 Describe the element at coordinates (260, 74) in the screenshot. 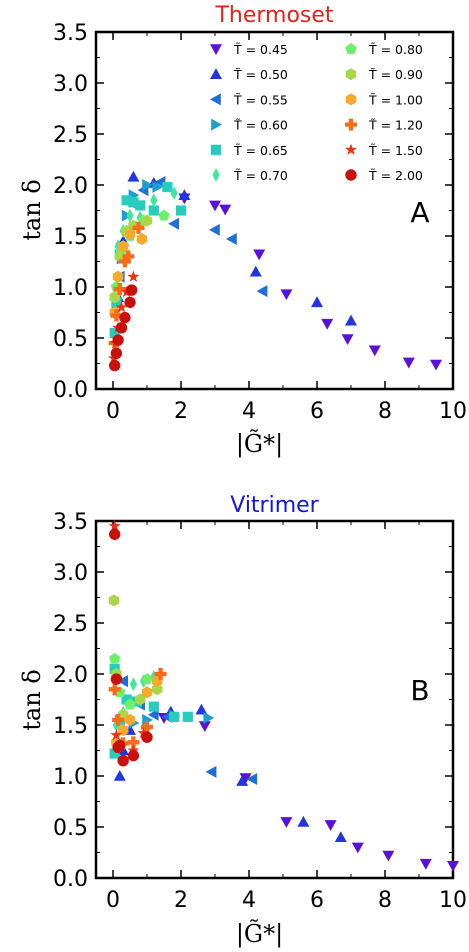

I see `legend-label: T̃ = 0.50` at that location.